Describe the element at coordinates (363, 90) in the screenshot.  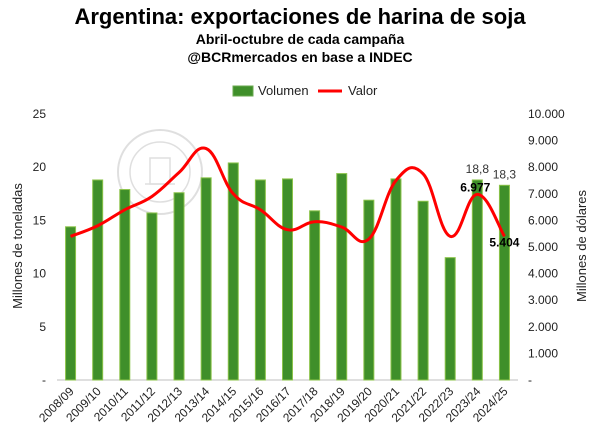
I see `legend-label-valor: Valor` at that location.